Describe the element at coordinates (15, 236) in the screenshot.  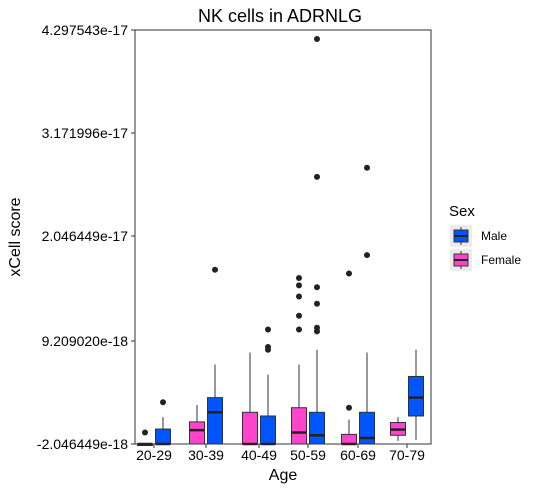
I see `y-axis-title: xCell score` at that location.